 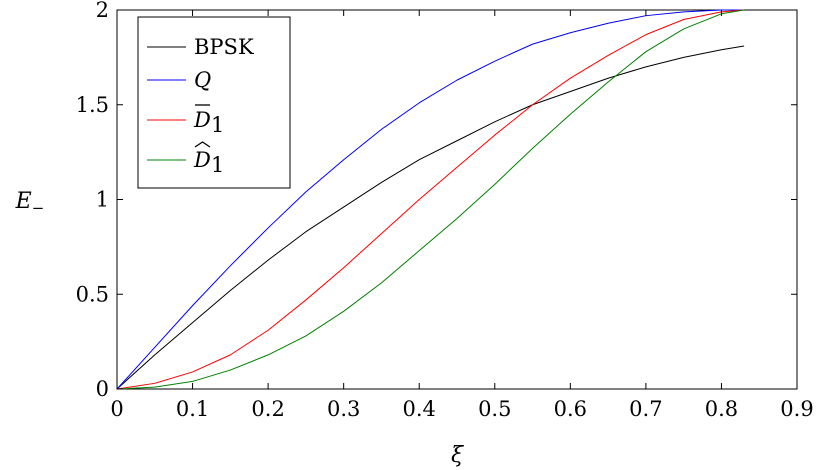 I want to click on y-tick-label: 1, so click(x=102, y=200).